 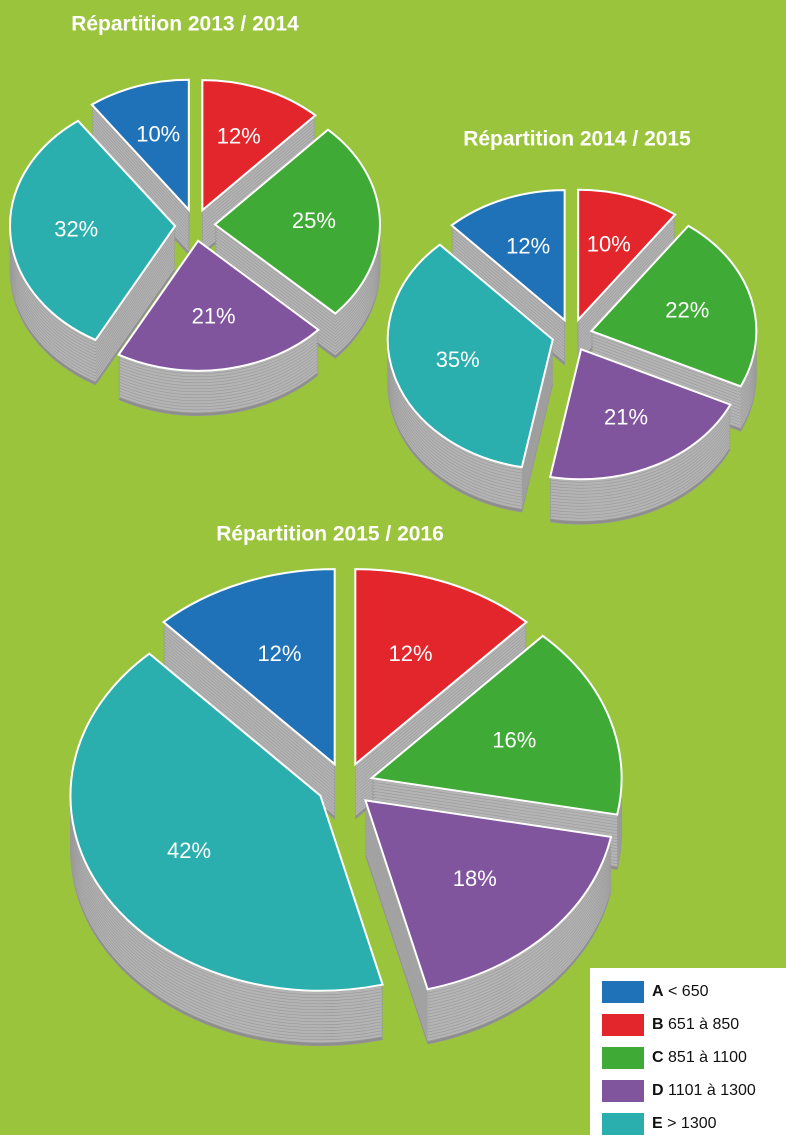 I want to click on legend-key: A, so click(x=658, y=991).